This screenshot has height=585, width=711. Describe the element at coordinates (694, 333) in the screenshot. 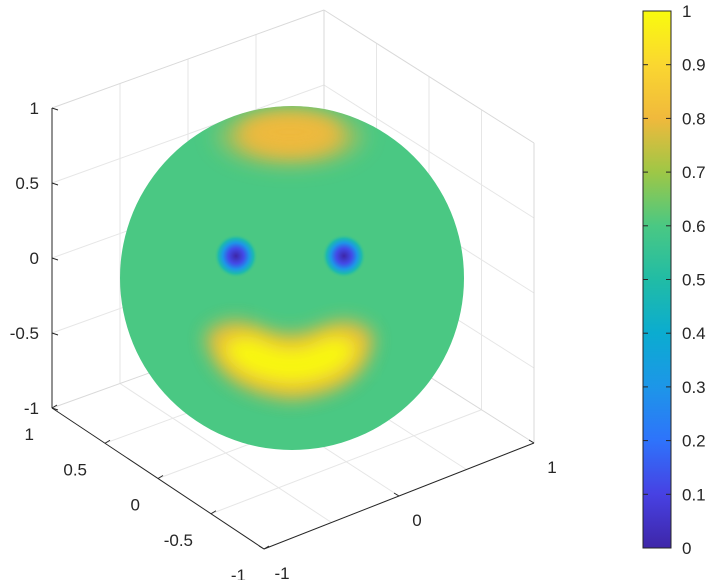

I see `colorbar-tick-label: 0.4` at that location.